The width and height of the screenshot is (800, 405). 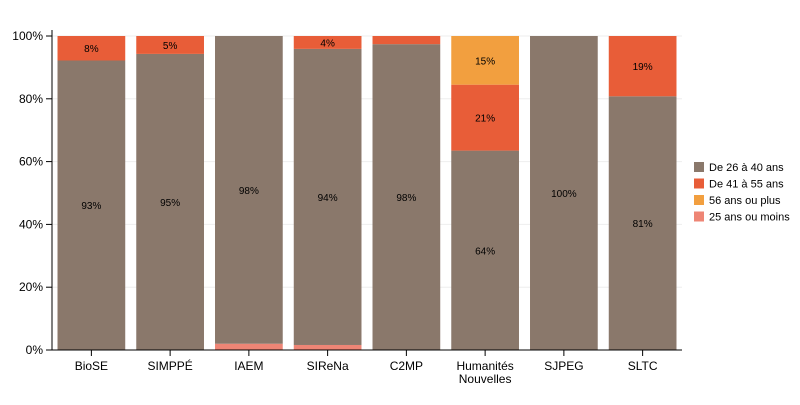 What do you see at coordinates (749, 218) in the screenshot?
I see `legend-label: 25 ans ou moins` at bounding box center [749, 218].